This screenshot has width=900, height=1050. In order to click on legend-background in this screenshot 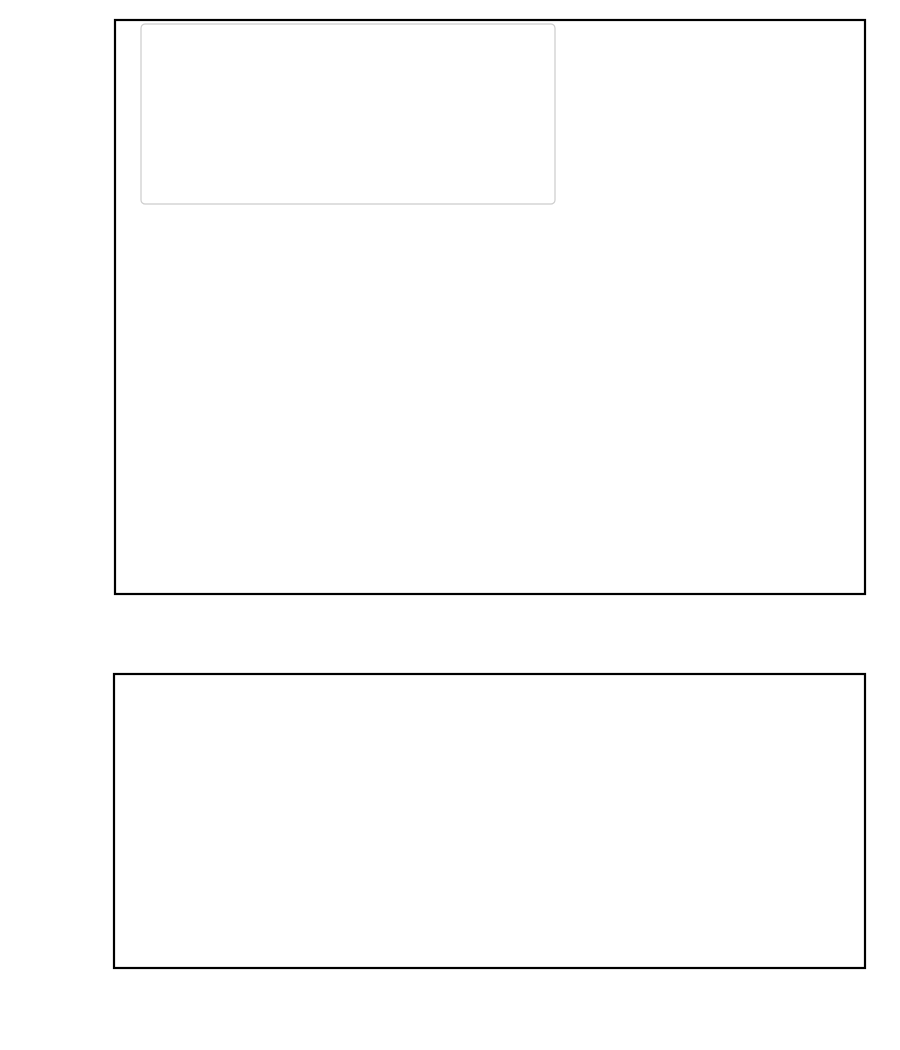, I will do `click(348, 114)`.